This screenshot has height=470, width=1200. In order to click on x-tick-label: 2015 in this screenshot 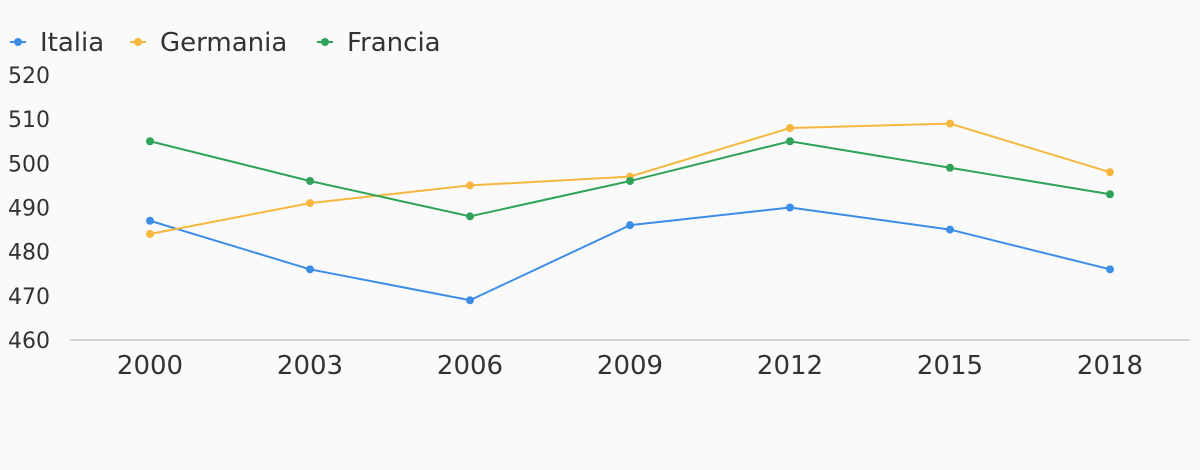, I will do `click(950, 366)`.